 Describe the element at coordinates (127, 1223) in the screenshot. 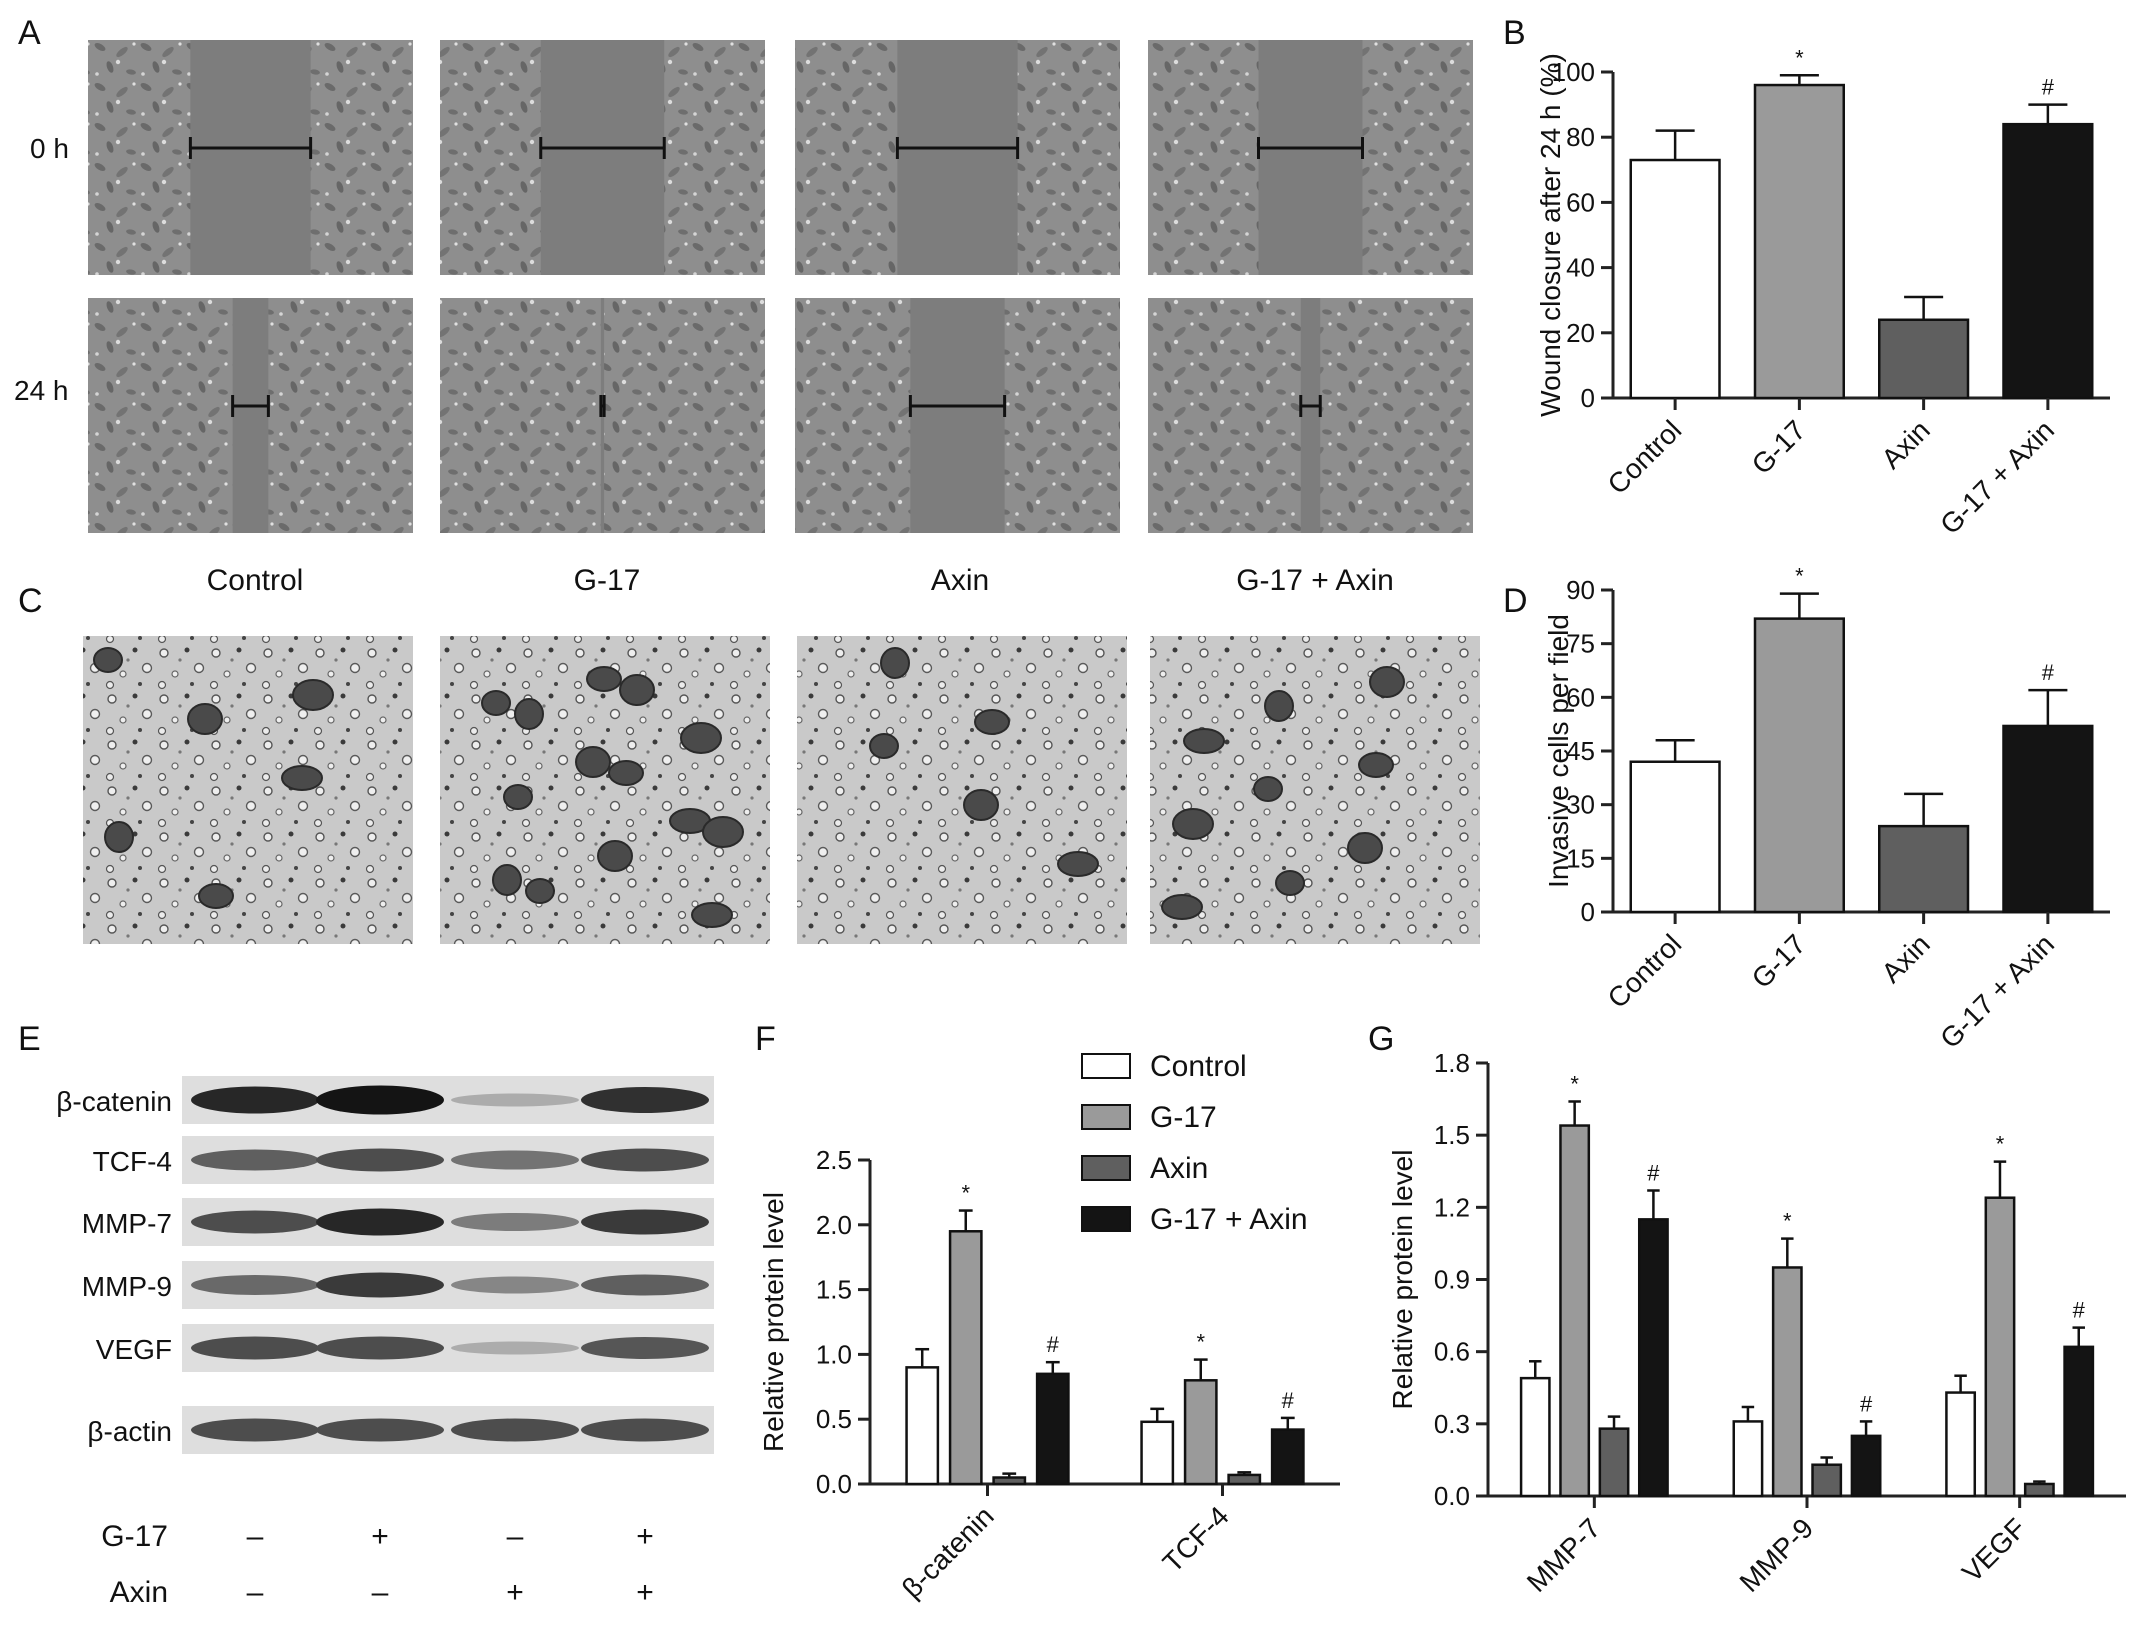

I see `band-label-2: MMP-7` at that location.